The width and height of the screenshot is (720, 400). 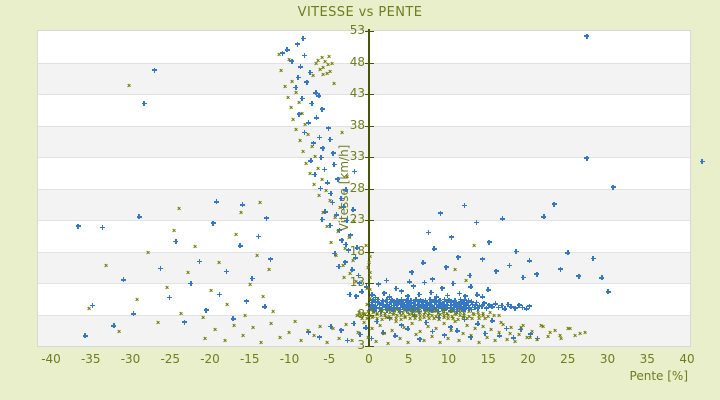 What do you see at coordinates (658, 376) in the screenshot?
I see `x-axis-label: Pente [%]` at bounding box center [658, 376].